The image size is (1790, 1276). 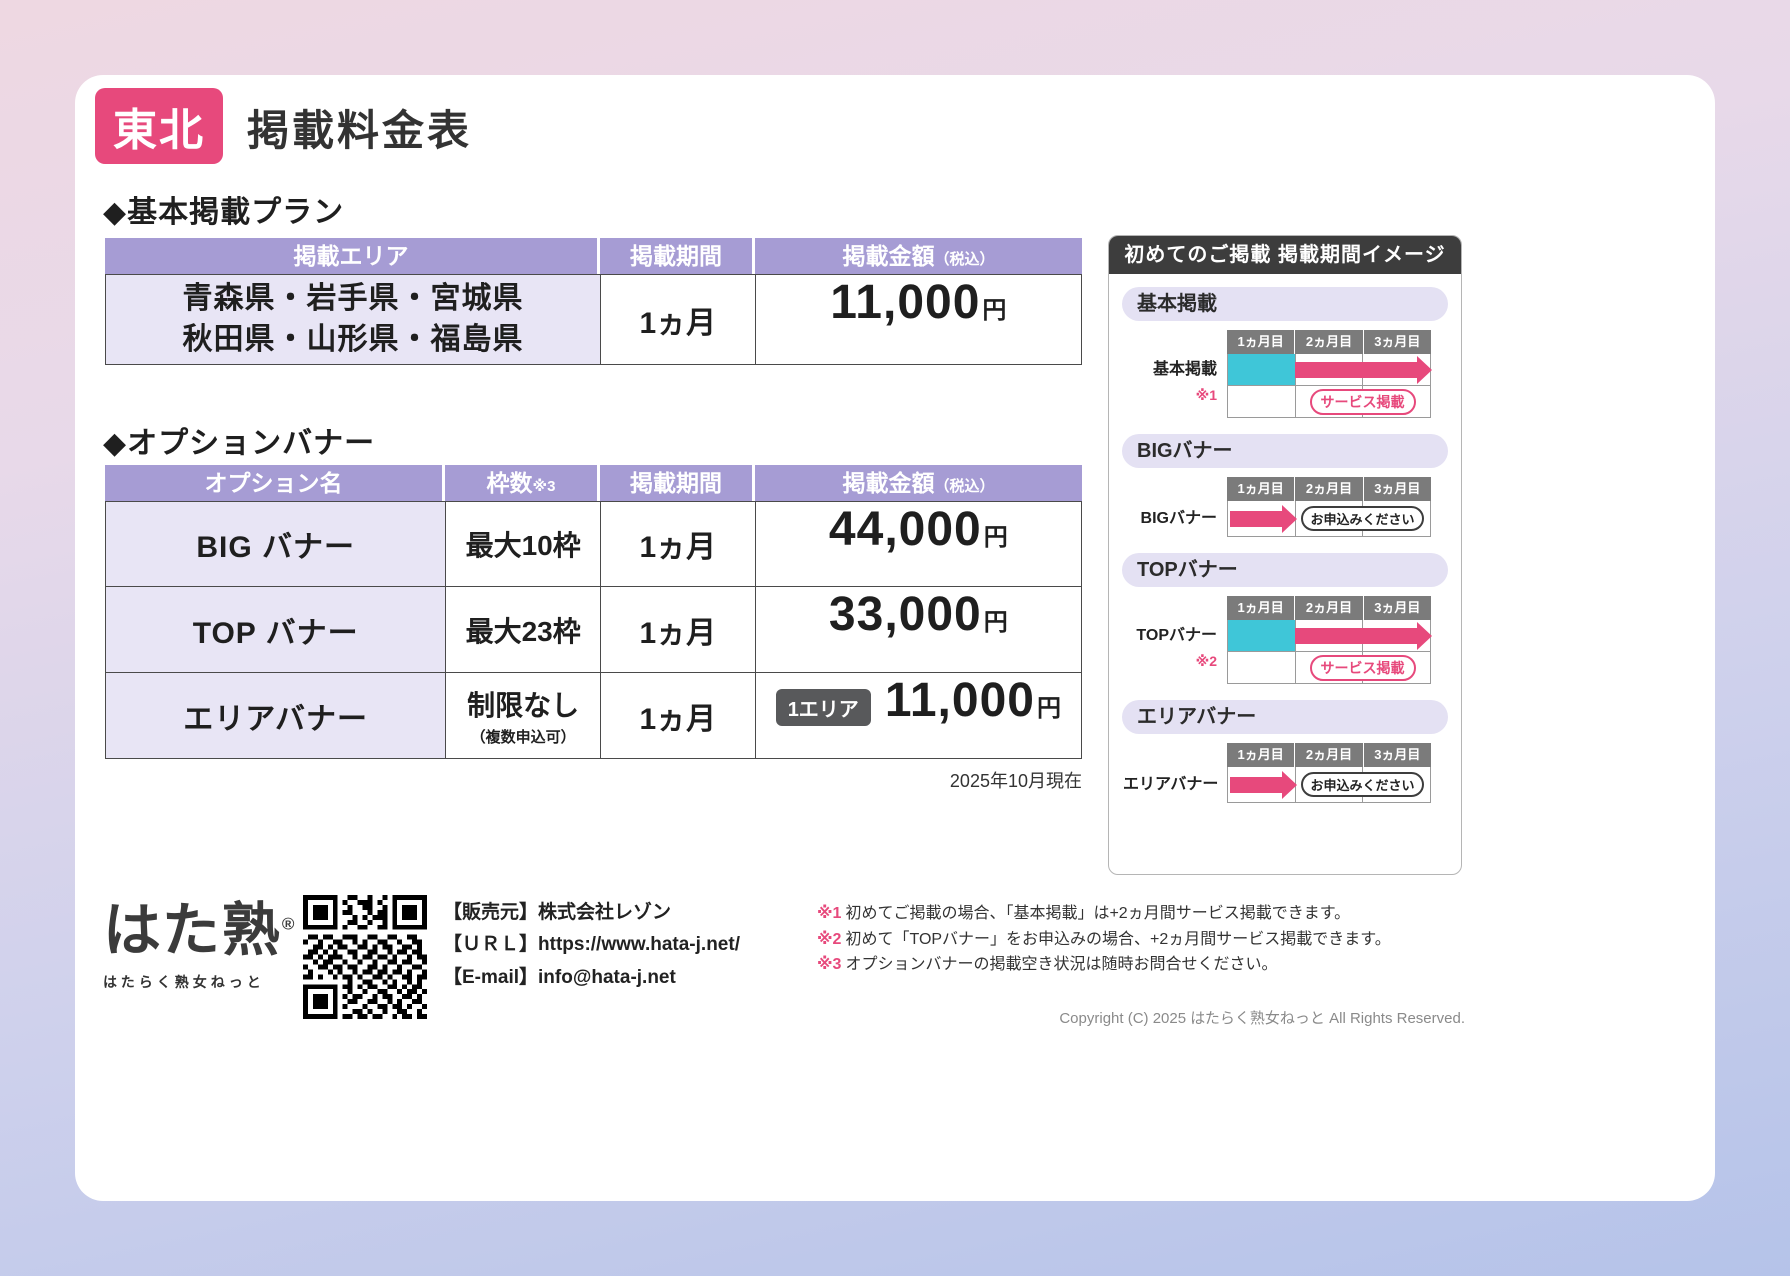 What do you see at coordinates (276, 544) in the screenshot?
I see `option-name-cell: BIG バナー` at bounding box center [276, 544].